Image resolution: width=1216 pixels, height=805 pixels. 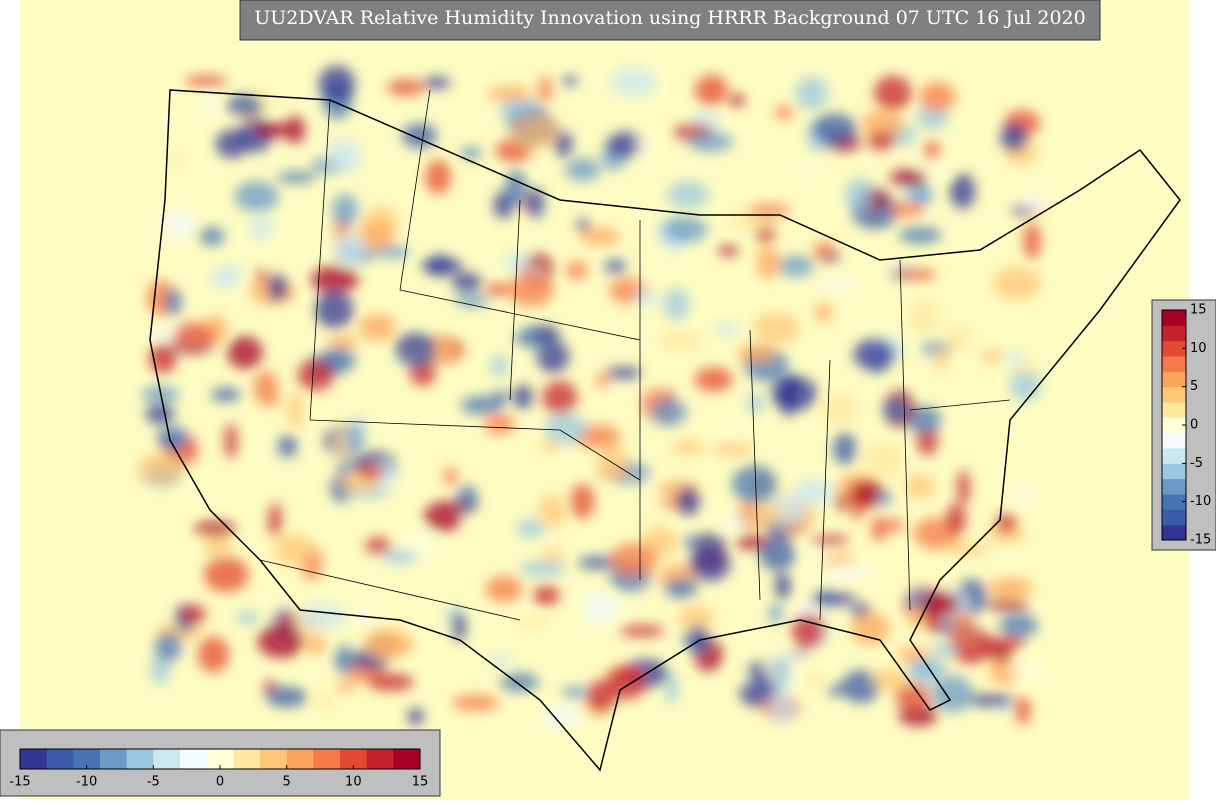 What do you see at coordinates (353, 782) in the screenshot?
I see `colorbar-tick-label: 10` at bounding box center [353, 782].